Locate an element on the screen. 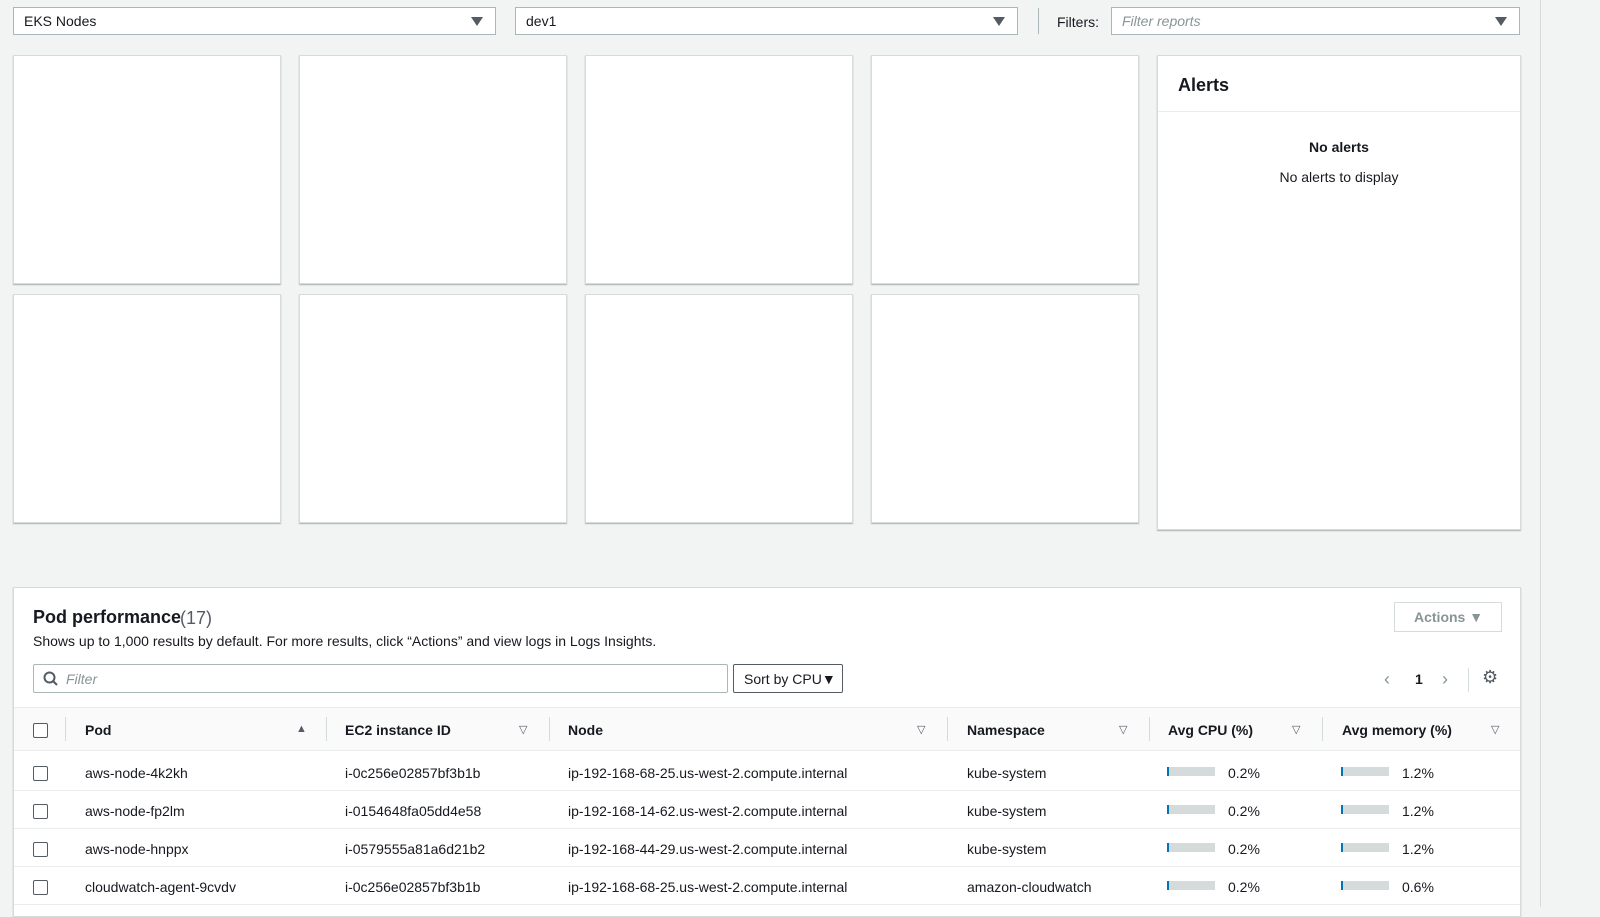 This screenshot has width=1600, height=917. cell: aws-node-hnppx is located at coordinates (137, 849).